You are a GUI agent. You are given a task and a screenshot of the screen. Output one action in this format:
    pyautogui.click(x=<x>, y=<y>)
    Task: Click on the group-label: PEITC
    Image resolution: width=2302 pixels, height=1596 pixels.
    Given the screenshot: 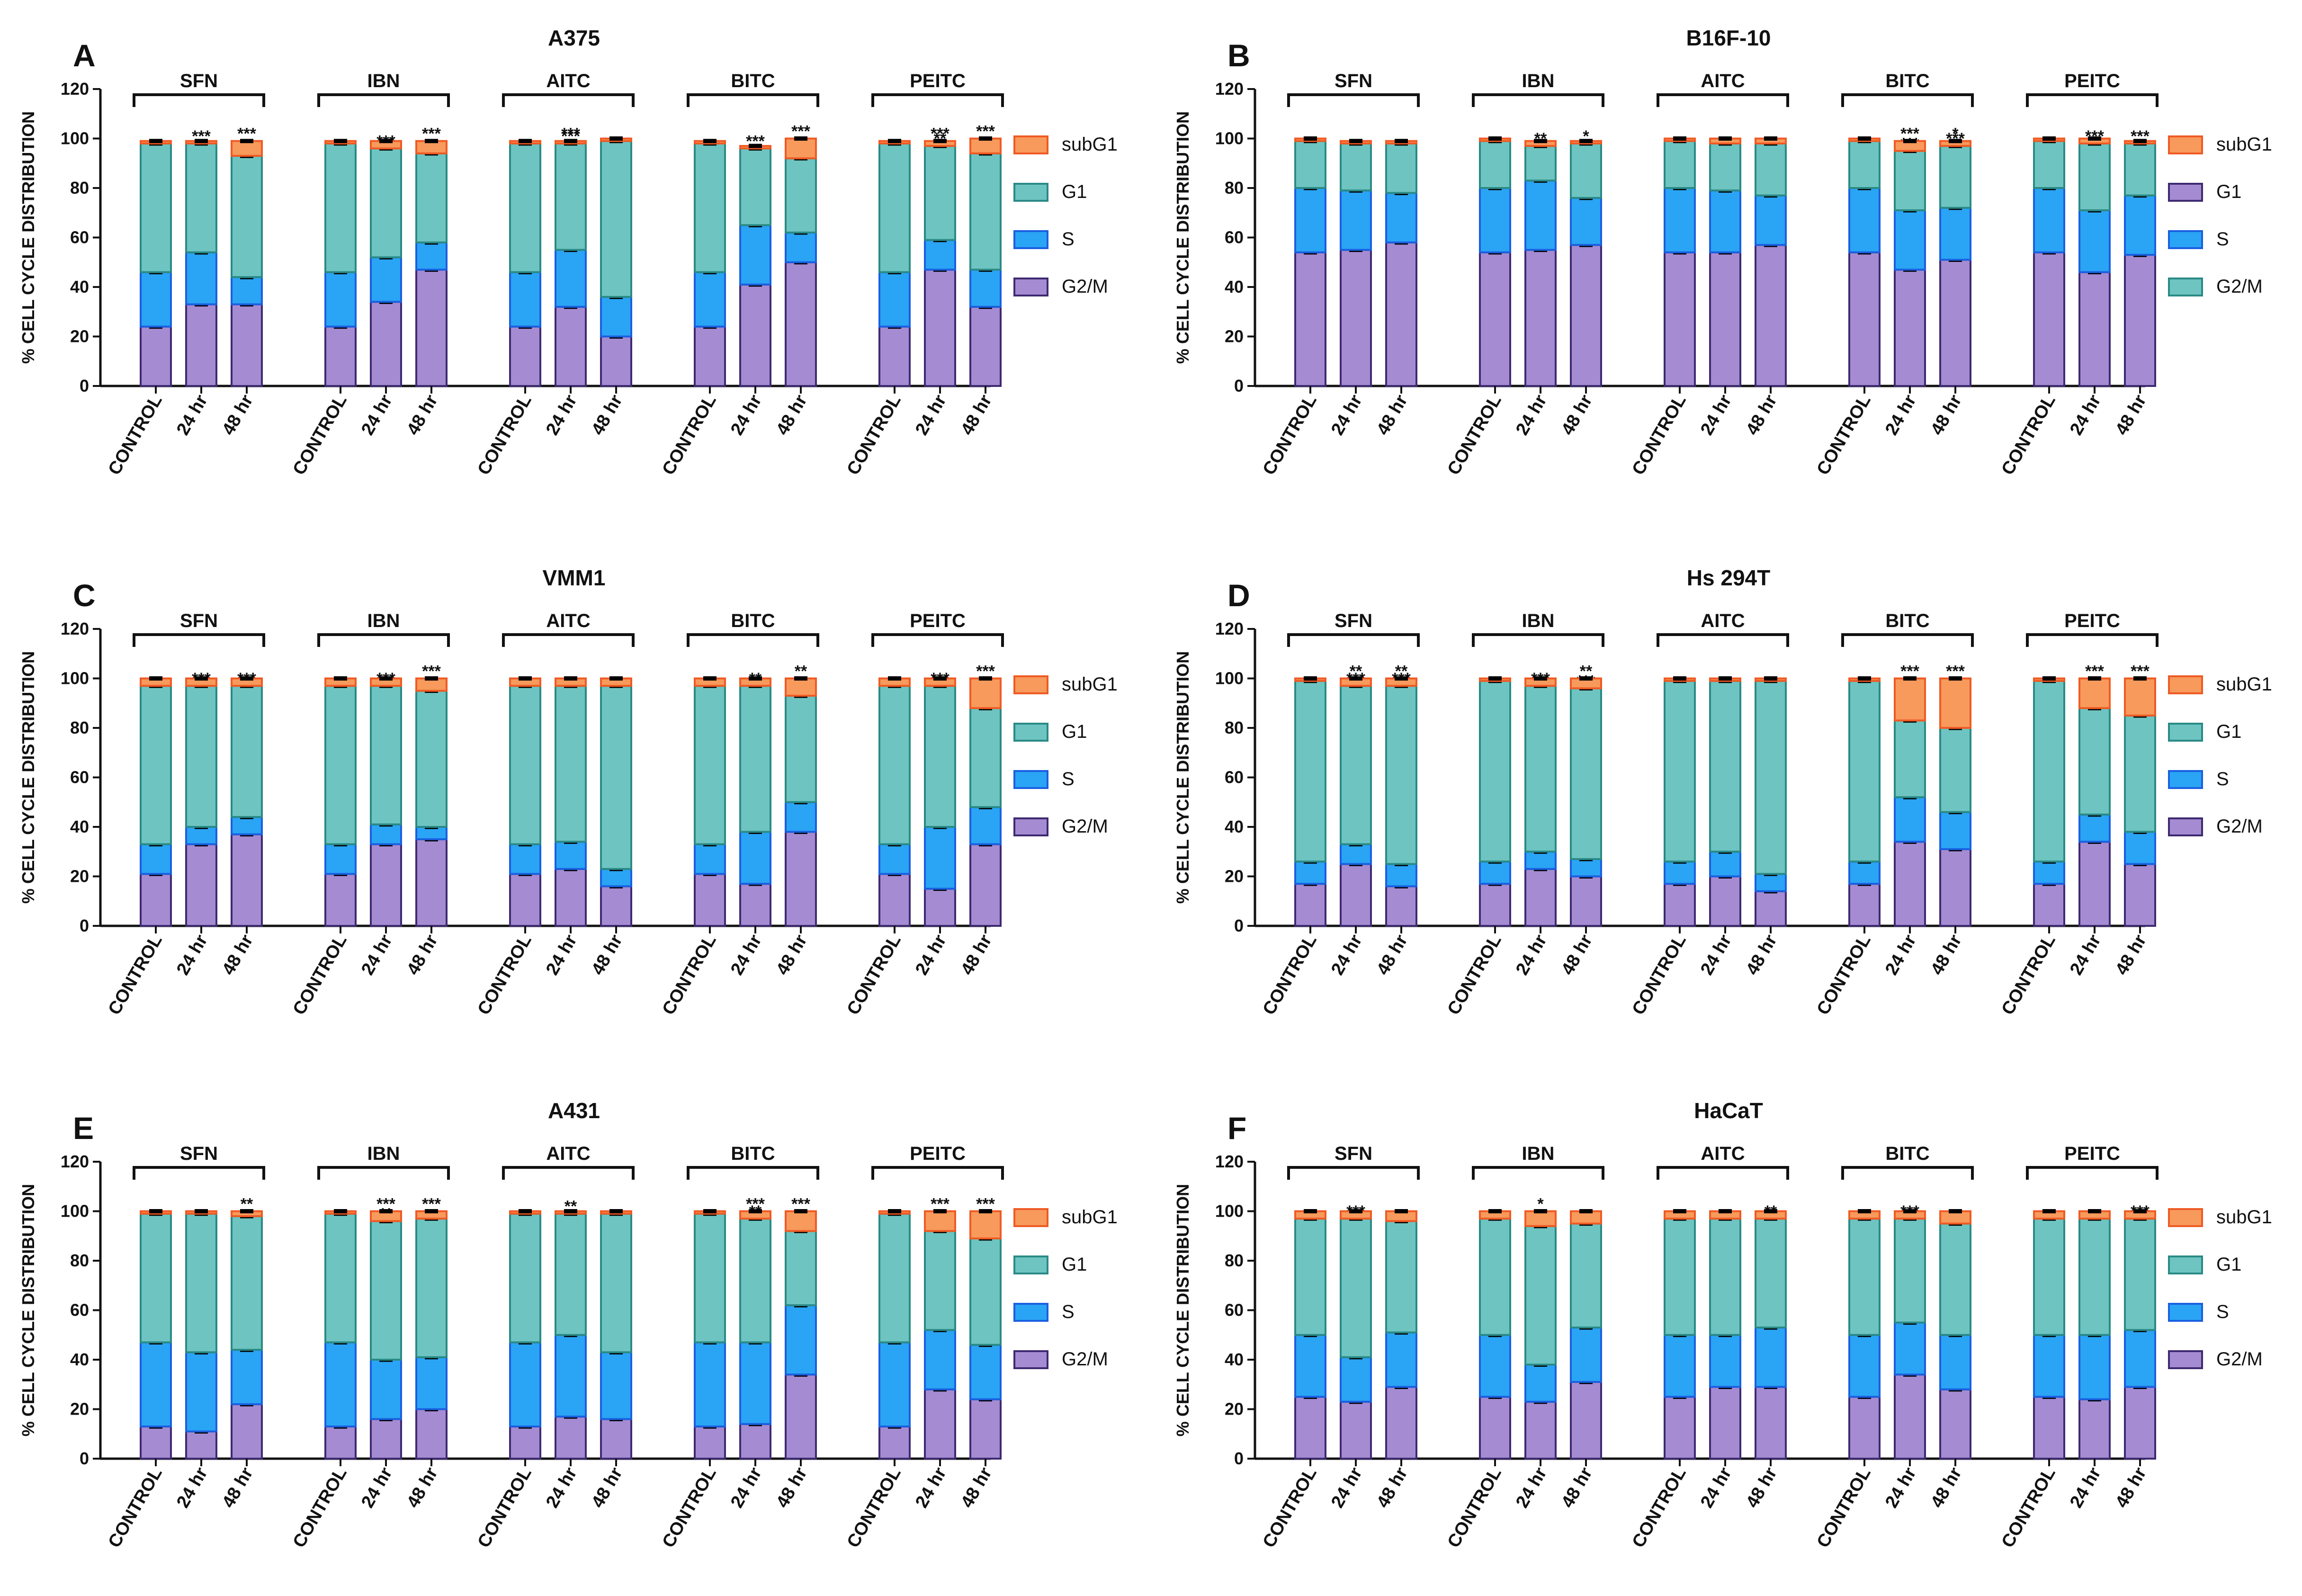 What is the action you would take?
    pyautogui.click(x=2092, y=81)
    